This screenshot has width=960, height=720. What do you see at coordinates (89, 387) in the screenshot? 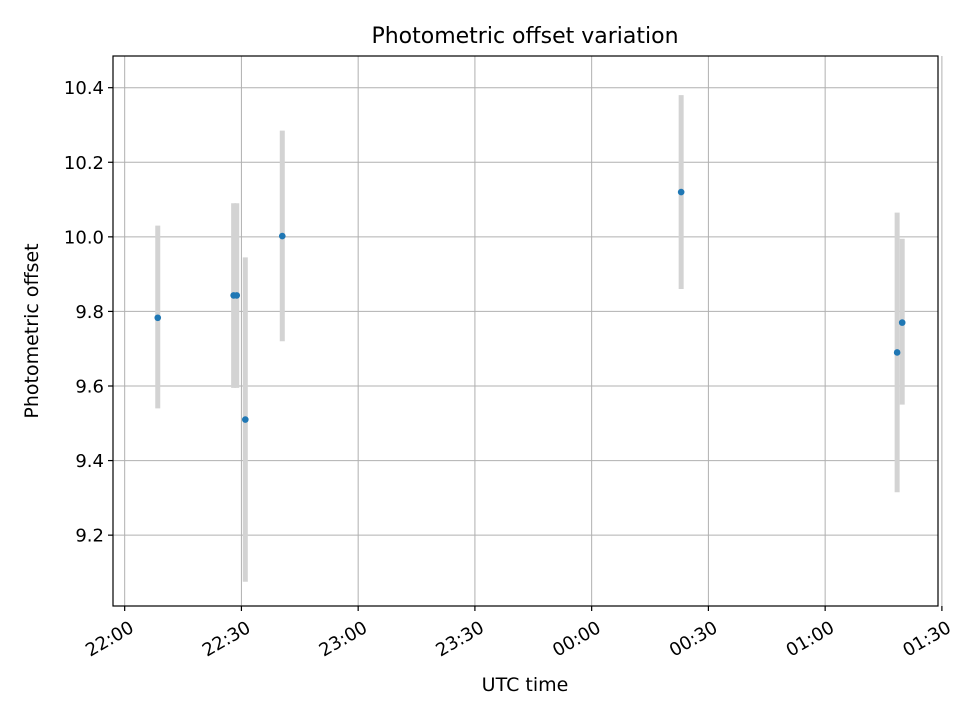
I see `y-tick-label: 9.6` at bounding box center [89, 387].